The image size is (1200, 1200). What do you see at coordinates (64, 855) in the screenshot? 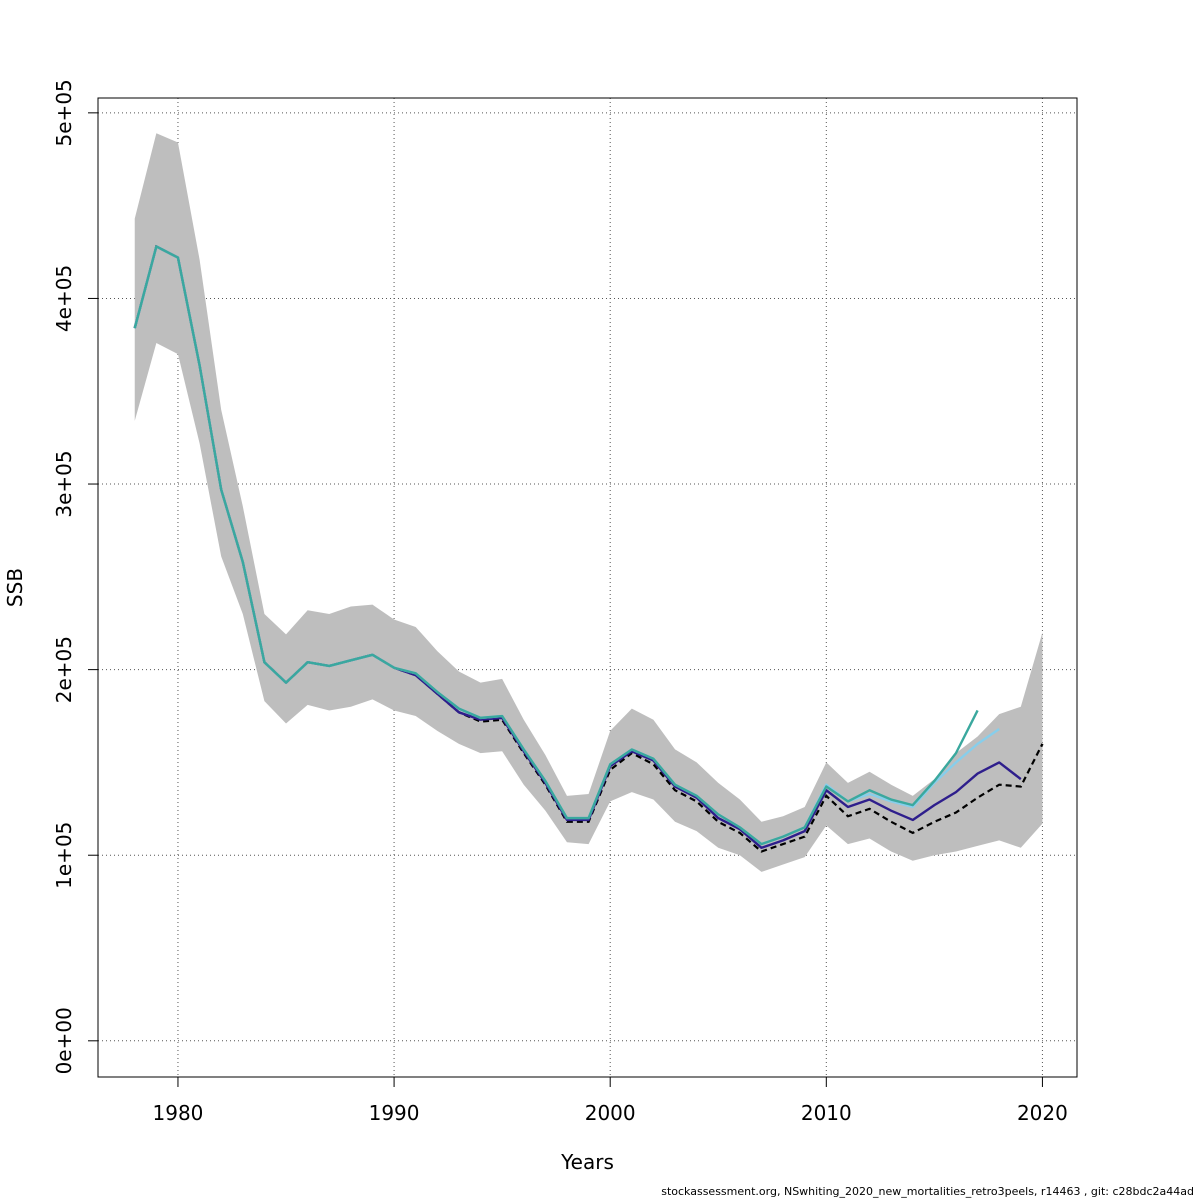
I see `y-tick-label-1: 1e+05` at bounding box center [64, 855].